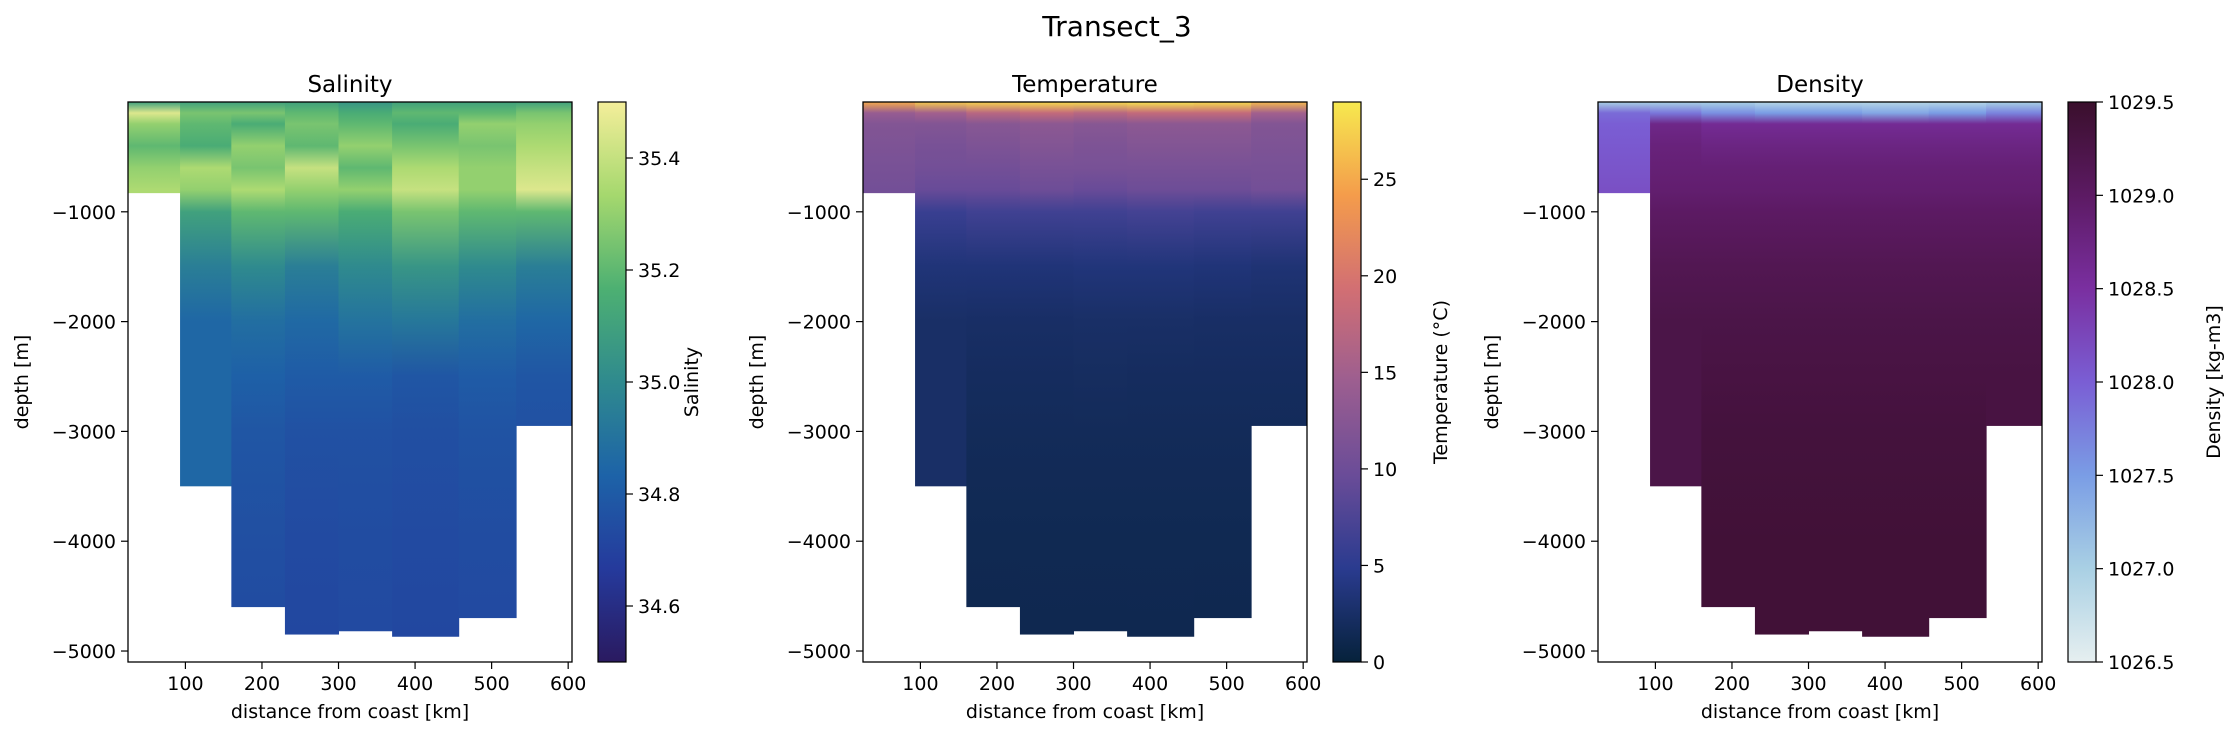 Image resolution: width=2225 pixels, height=744 pixels. I want to click on colorbar-tick-label: 1028.5, so click(2141, 290).